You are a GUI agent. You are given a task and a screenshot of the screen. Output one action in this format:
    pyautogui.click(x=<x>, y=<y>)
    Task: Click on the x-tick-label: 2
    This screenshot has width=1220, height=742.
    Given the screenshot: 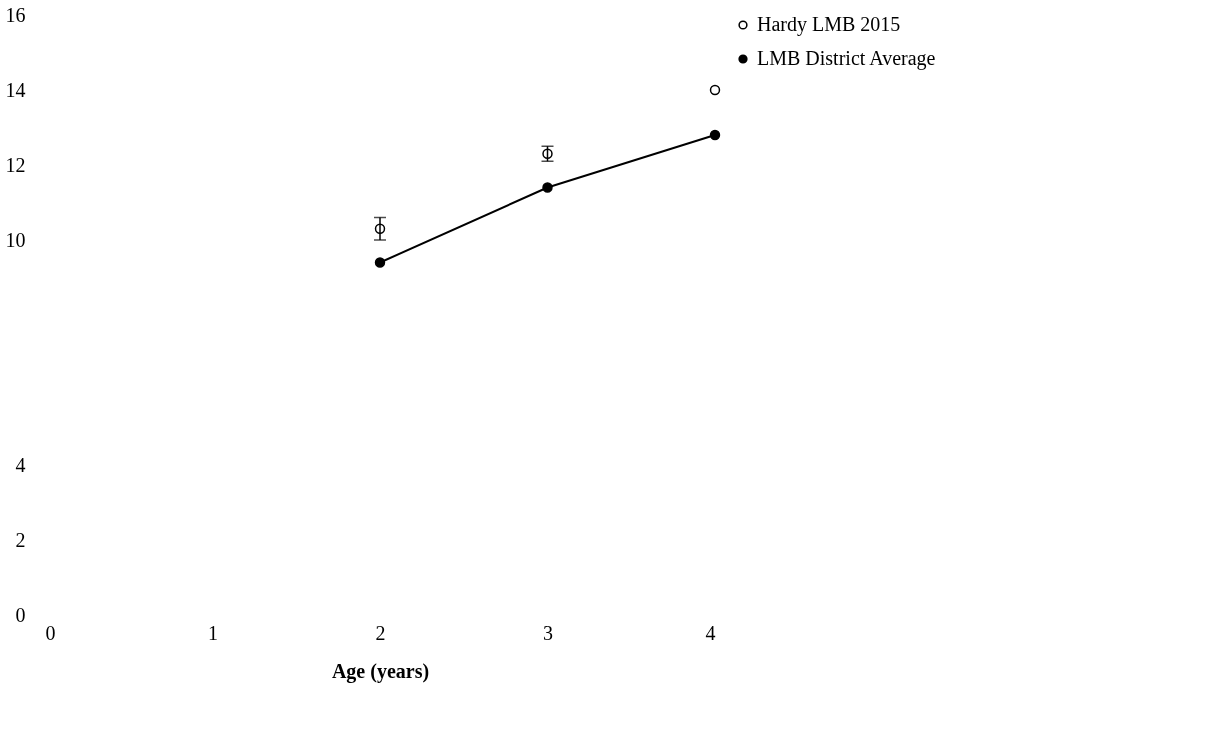 What is the action you would take?
    pyautogui.click(x=380, y=632)
    